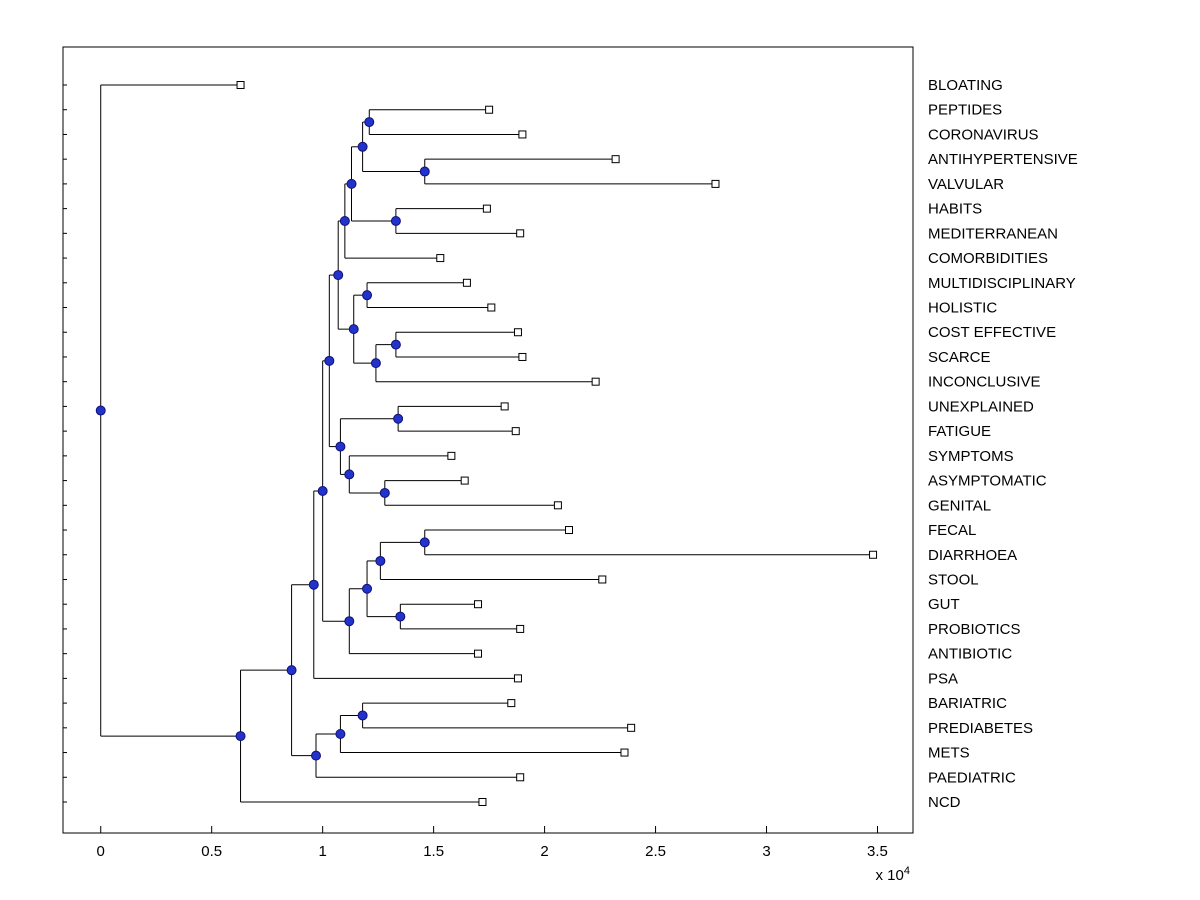 The height and width of the screenshot is (900, 1200). What do you see at coordinates (766, 851) in the screenshot?
I see `x-tick-label: 3` at bounding box center [766, 851].